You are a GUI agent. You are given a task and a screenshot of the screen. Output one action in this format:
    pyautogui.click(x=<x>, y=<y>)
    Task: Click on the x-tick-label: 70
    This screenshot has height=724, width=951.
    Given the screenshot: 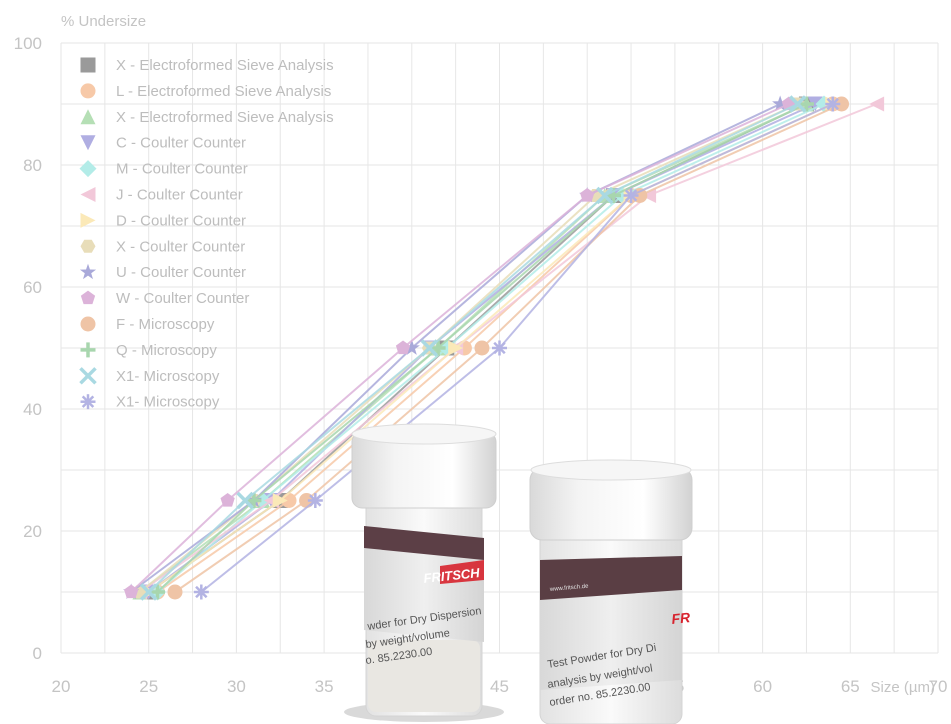 What is the action you would take?
    pyautogui.click(x=938, y=686)
    